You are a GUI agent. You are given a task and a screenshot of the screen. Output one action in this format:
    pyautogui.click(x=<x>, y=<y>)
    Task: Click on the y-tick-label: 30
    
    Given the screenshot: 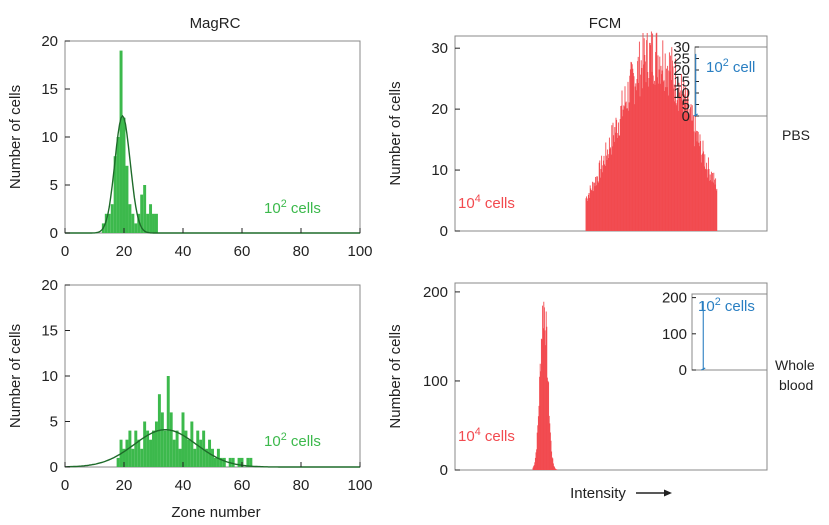 What is the action you would take?
    pyautogui.click(x=439, y=48)
    